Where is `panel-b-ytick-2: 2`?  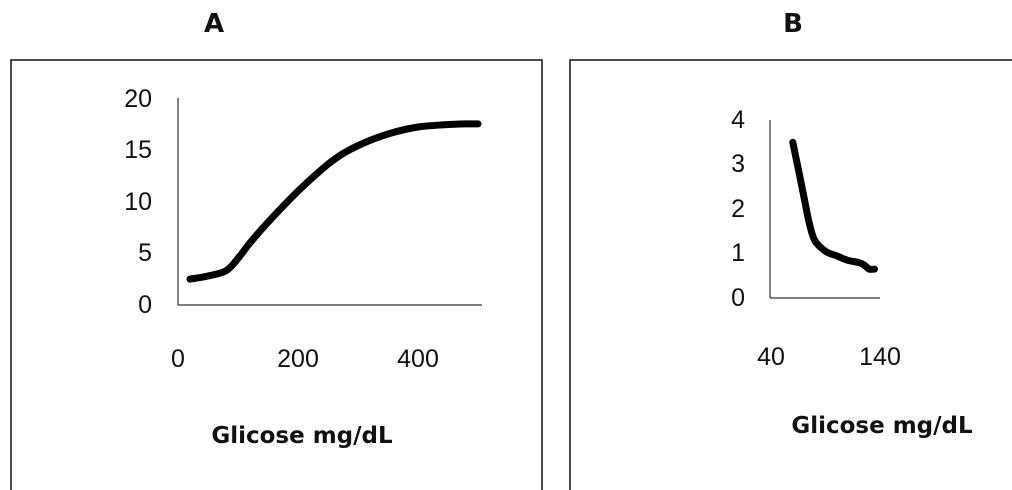 panel-b-ytick-2: 2 is located at coordinates (738, 209).